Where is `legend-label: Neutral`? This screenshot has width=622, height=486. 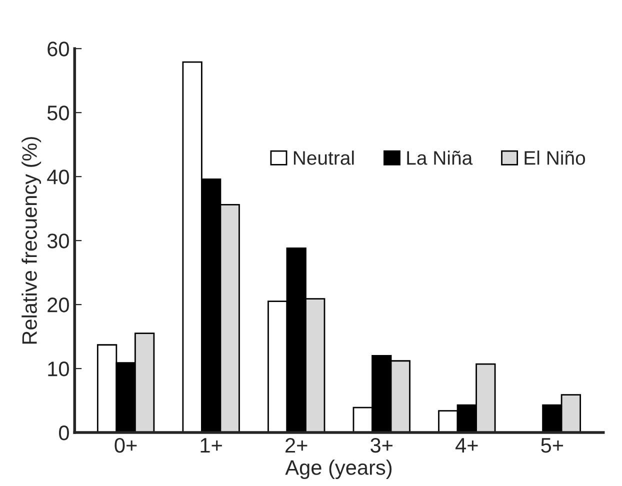 legend-label: Neutral is located at coordinates (324, 157).